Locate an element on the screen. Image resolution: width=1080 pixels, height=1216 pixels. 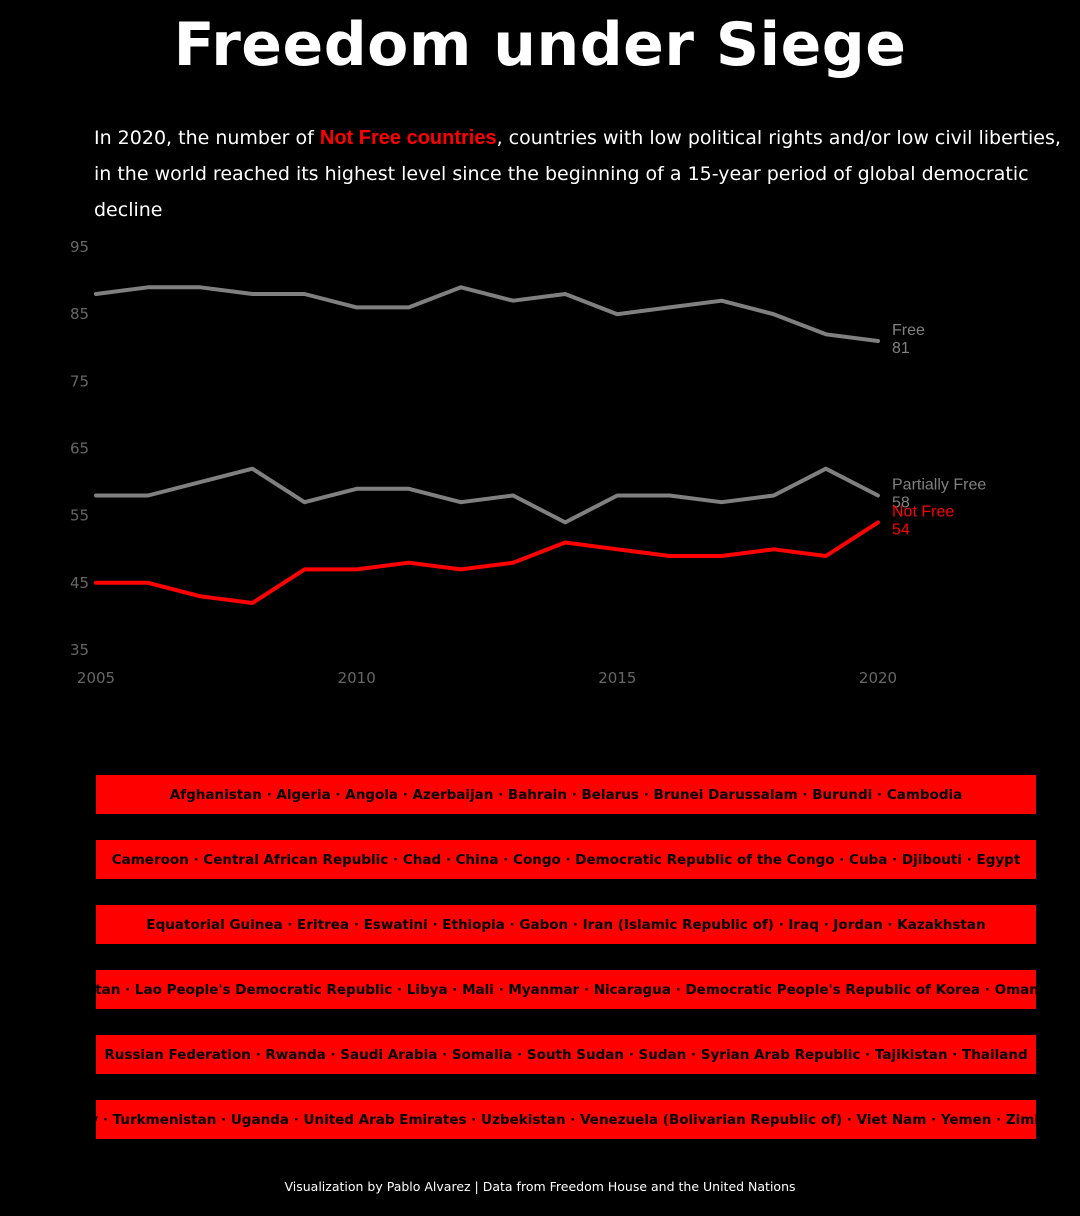
x-tick-label-2015: 2015 is located at coordinates (617, 678).